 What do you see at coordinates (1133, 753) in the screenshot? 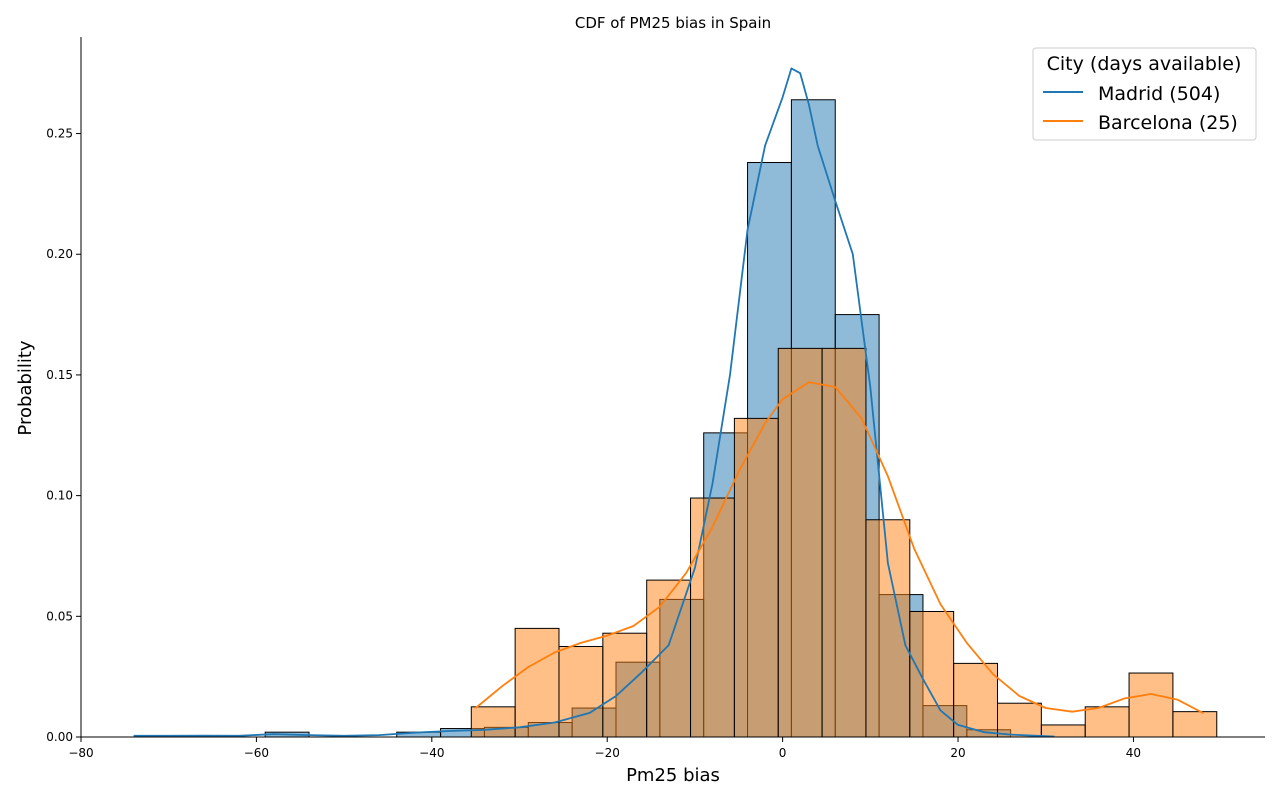
I see `x-tick-label: 40` at bounding box center [1133, 753].